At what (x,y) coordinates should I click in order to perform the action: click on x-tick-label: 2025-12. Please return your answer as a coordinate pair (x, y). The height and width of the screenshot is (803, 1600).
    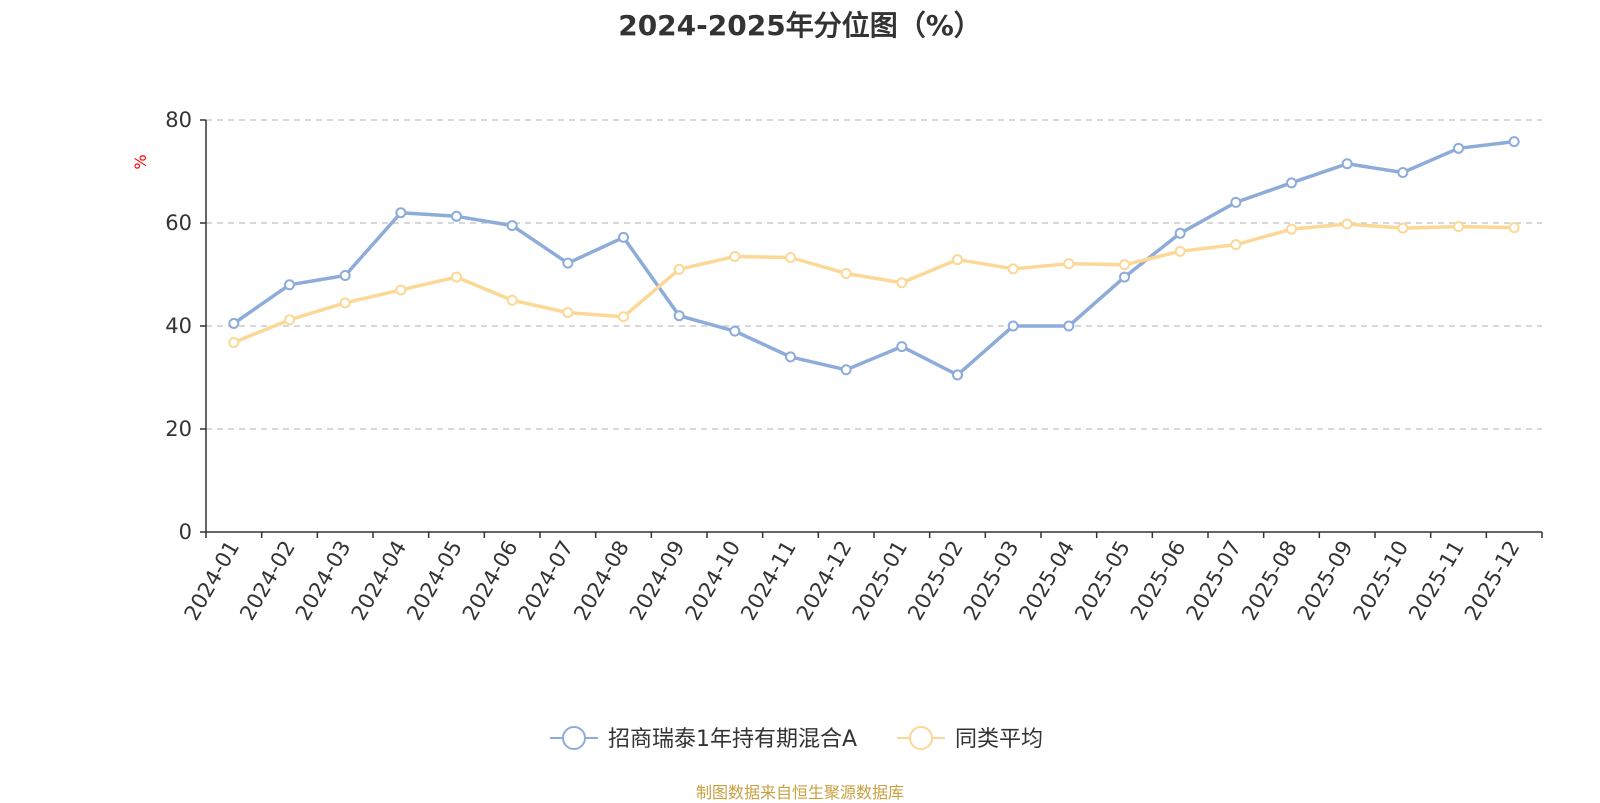
    Looking at the image, I should click on (1492, 581).